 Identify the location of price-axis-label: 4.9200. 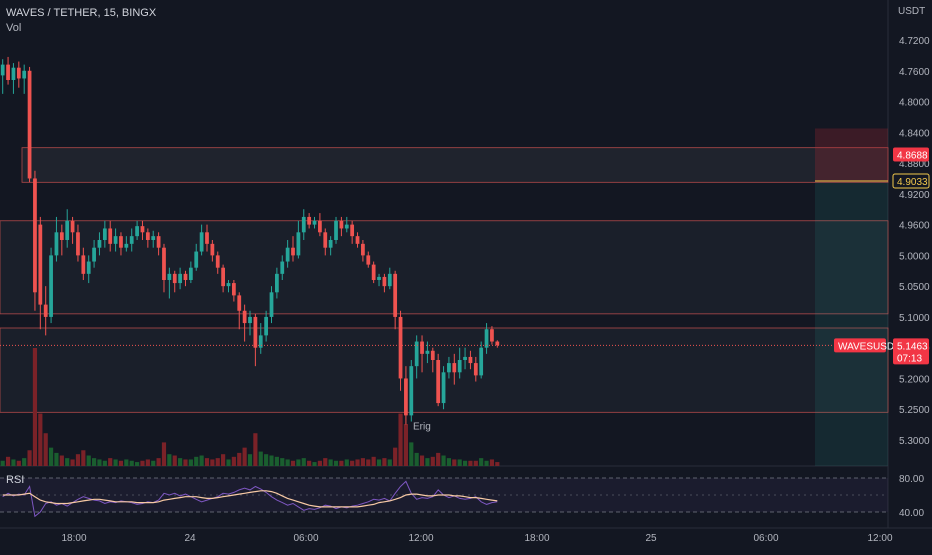
(914, 195).